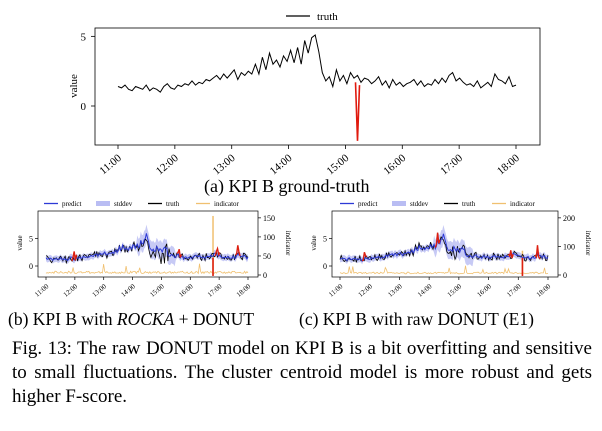 This screenshot has height=431, width=602. I want to click on y2-tick-label: 150, so click(269, 218).